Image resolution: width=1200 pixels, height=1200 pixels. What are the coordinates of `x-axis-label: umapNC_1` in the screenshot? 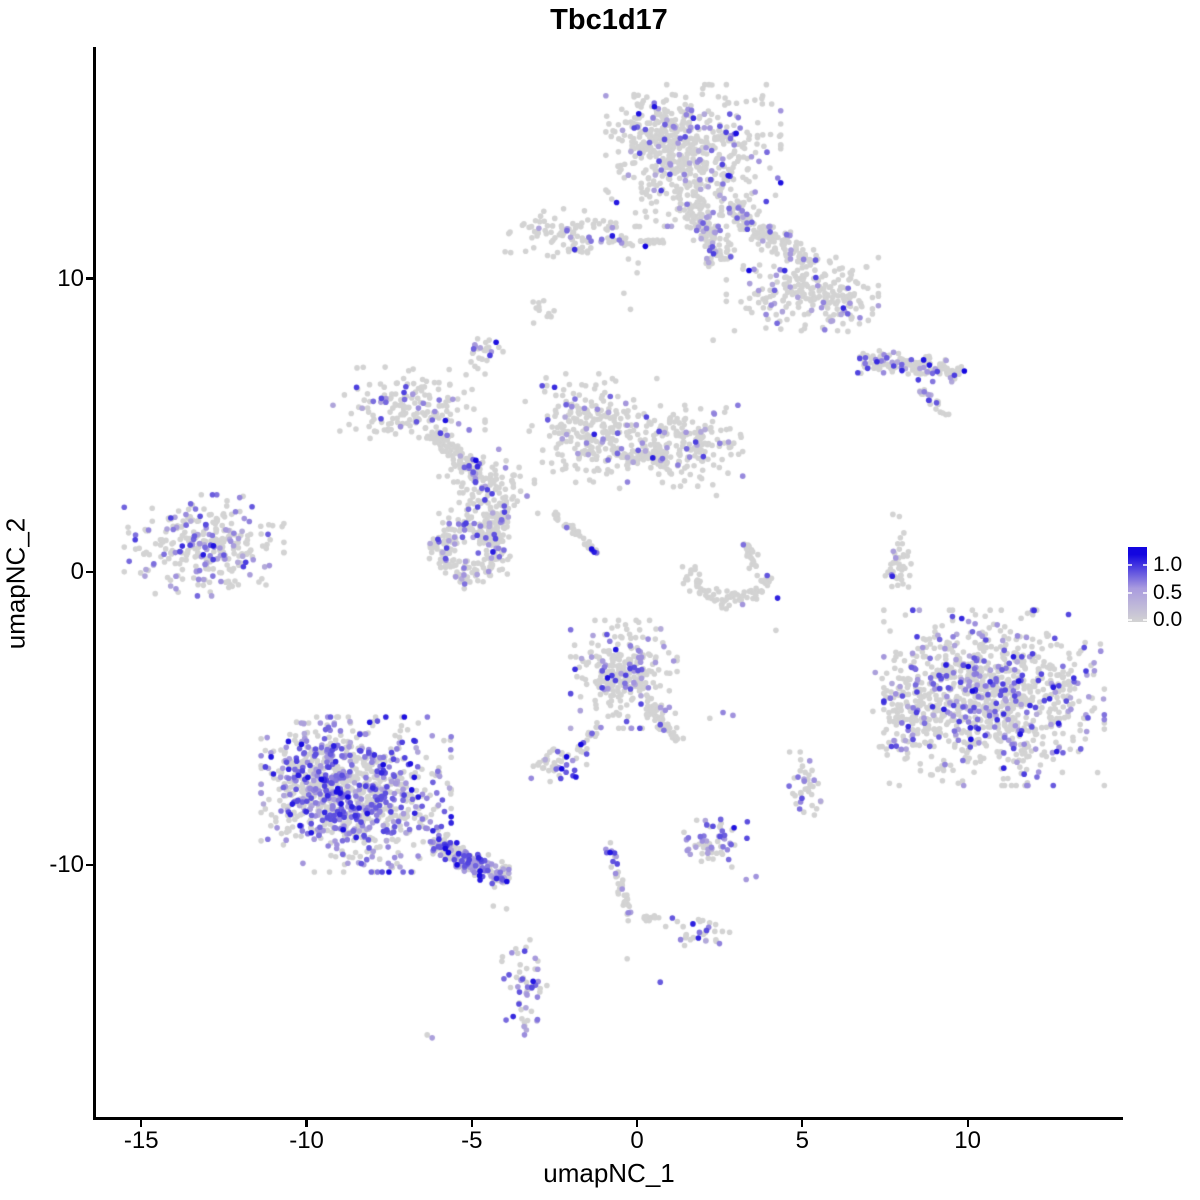 It's located at (609, 1173).